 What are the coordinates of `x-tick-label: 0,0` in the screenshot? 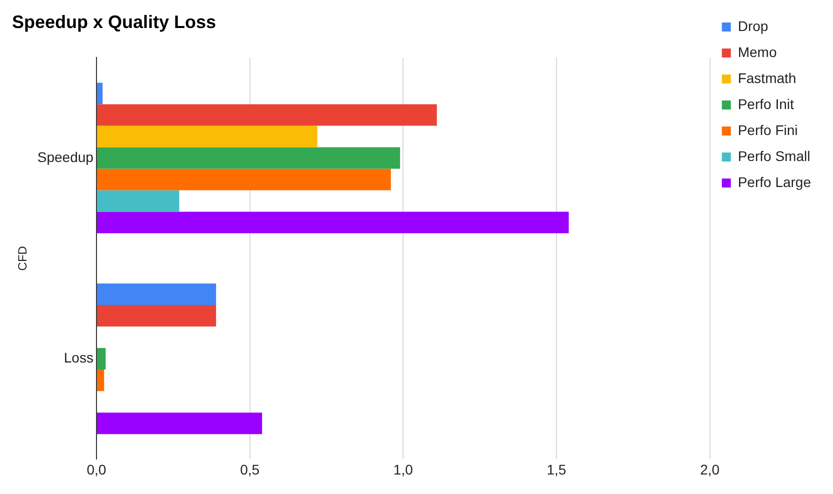 It's located at (96, 469).